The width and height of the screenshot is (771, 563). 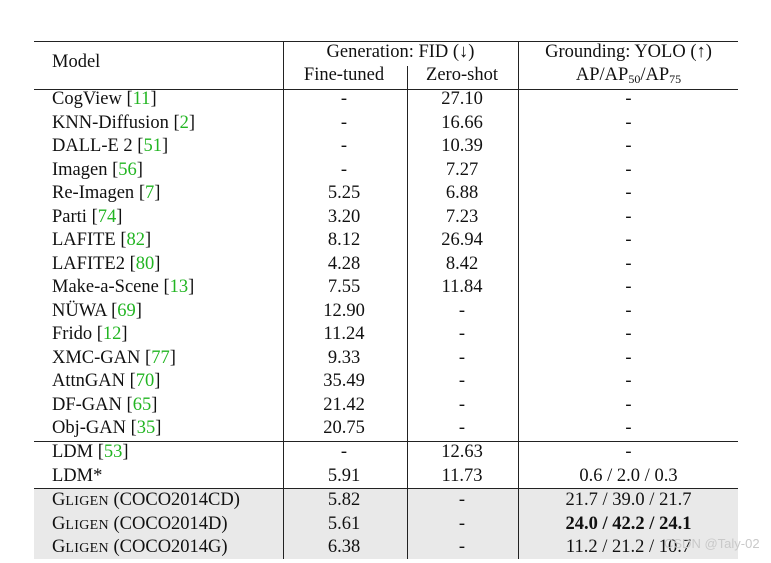 What do you see at coordinates (106, 263) in the screenshot?
I see `model-name: LAFITE2 [80]` at bounding box center [106, 263].